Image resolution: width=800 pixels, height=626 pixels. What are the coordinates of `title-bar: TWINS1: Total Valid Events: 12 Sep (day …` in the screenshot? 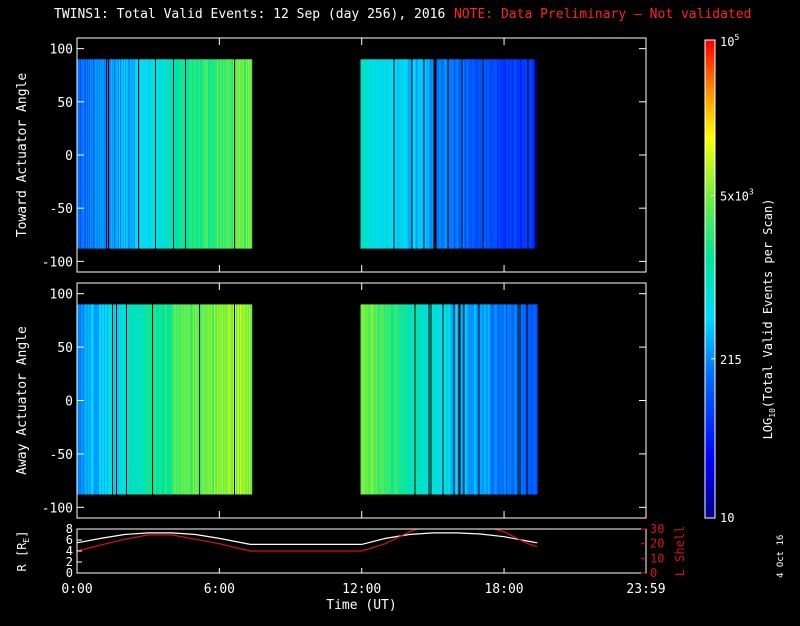 It's located at (400, 13).